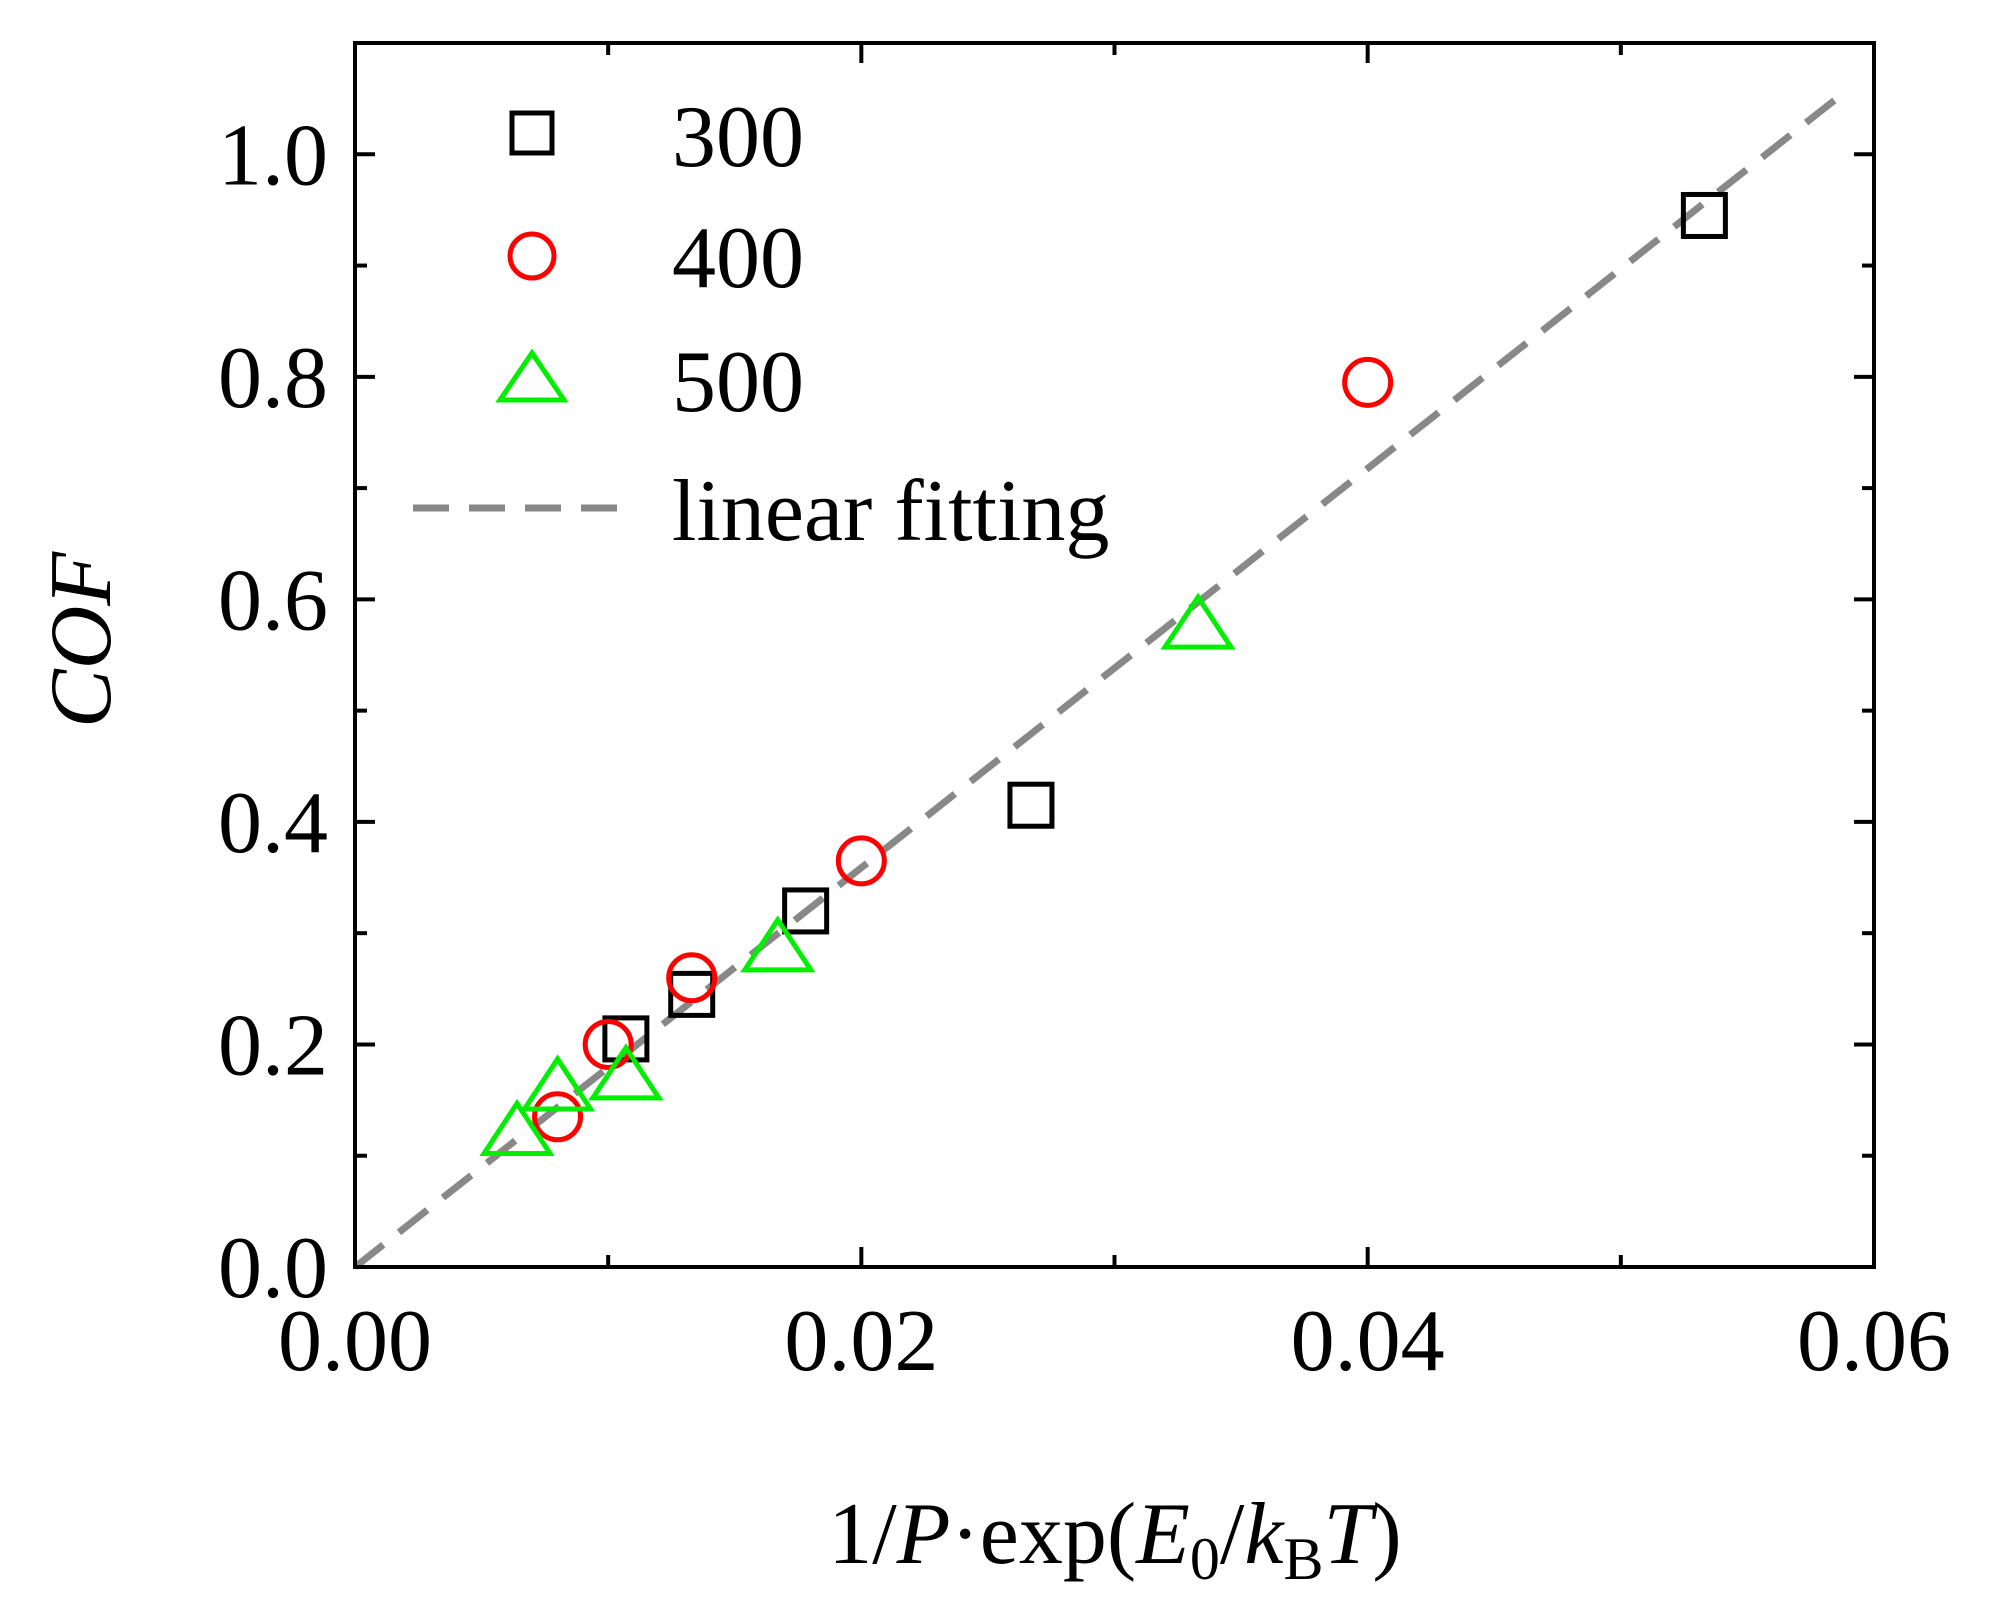 The height and width of the screenshot is (1609, 1989). What do you see at coordinates (890, 511) in the screenshot?
I see `legend-label-fit: linear fitting` at bounding box center [890, 511].